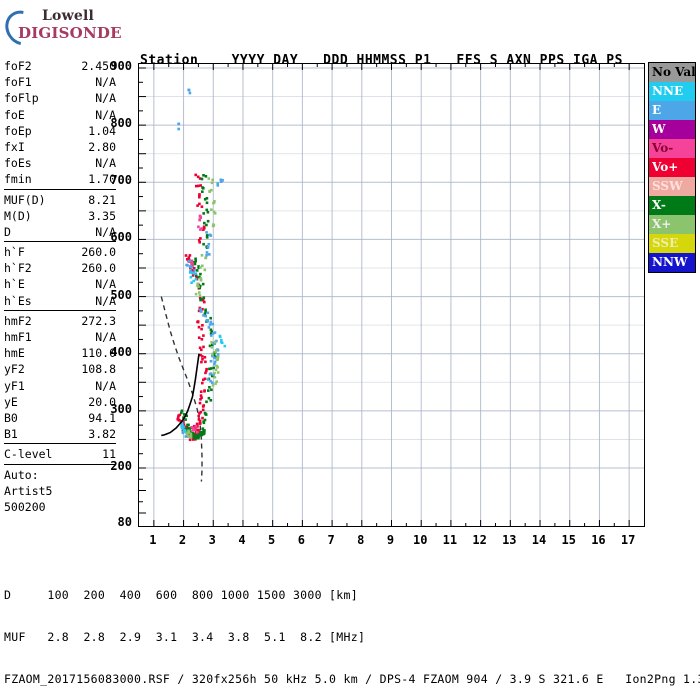  Describe the element at coordinates (672, 262) in the screenshot. I see `legend-item-nnw: NNW` at that location.